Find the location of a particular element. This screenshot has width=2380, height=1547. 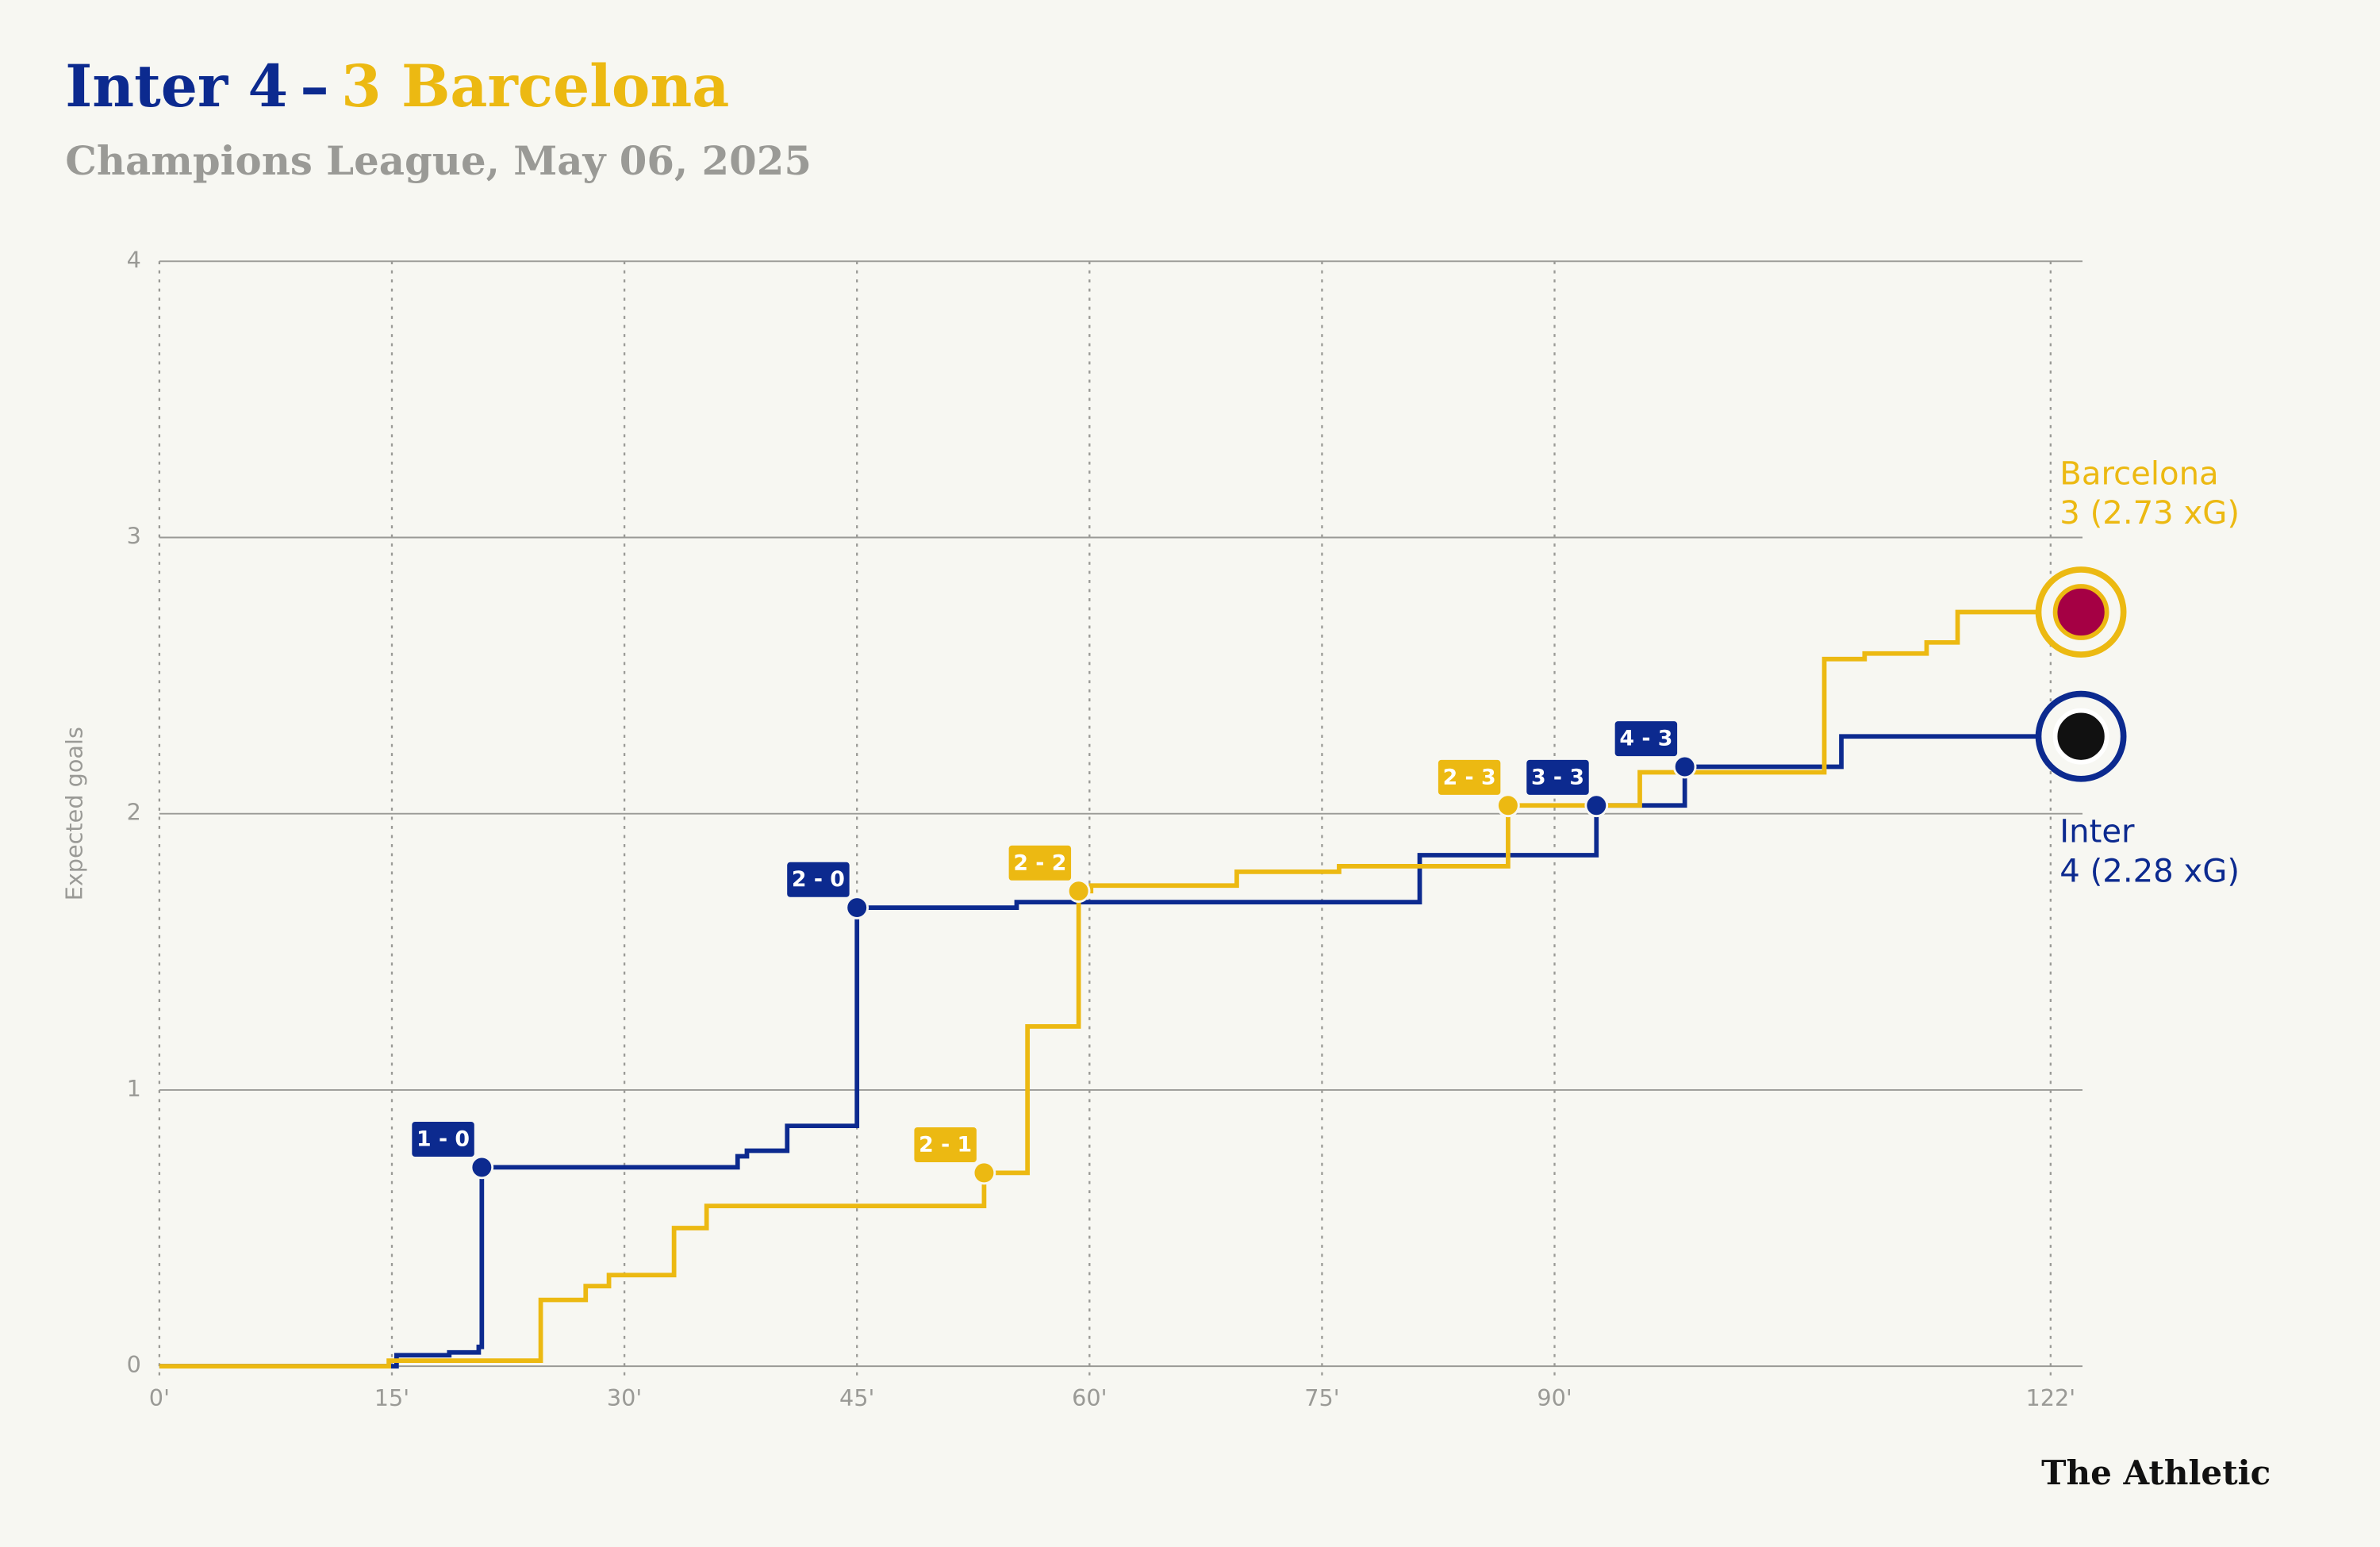

y-tick-label: 4 is located at coordinates (134, 259).